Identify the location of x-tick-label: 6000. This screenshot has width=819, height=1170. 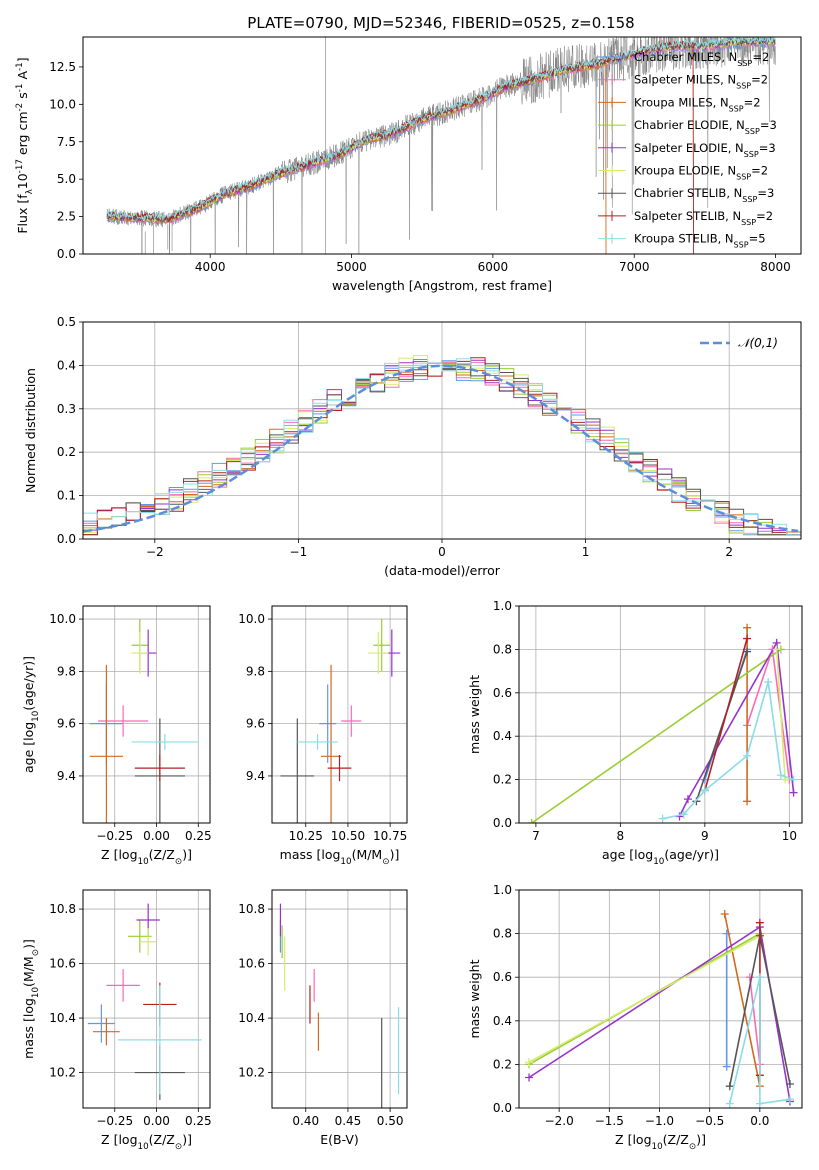
(493, 267).